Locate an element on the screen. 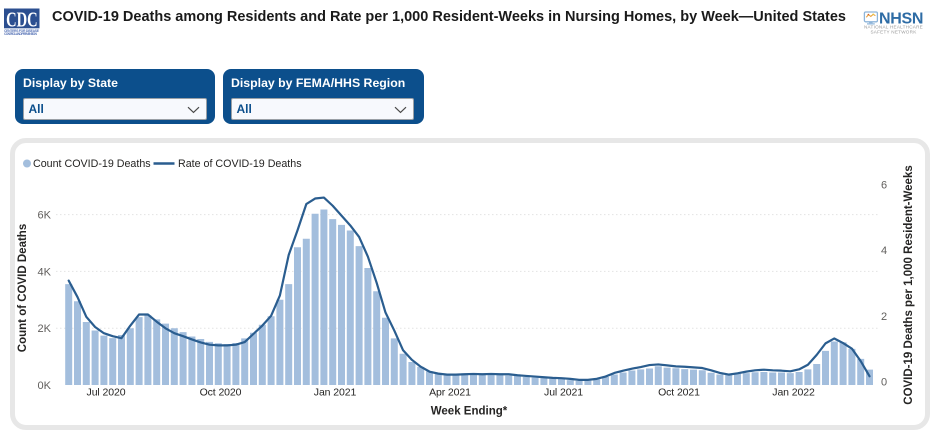 Image resolution: width=936 pixels, height=436 pixels. svg-text: 4K is located at coordinates (45, 272).